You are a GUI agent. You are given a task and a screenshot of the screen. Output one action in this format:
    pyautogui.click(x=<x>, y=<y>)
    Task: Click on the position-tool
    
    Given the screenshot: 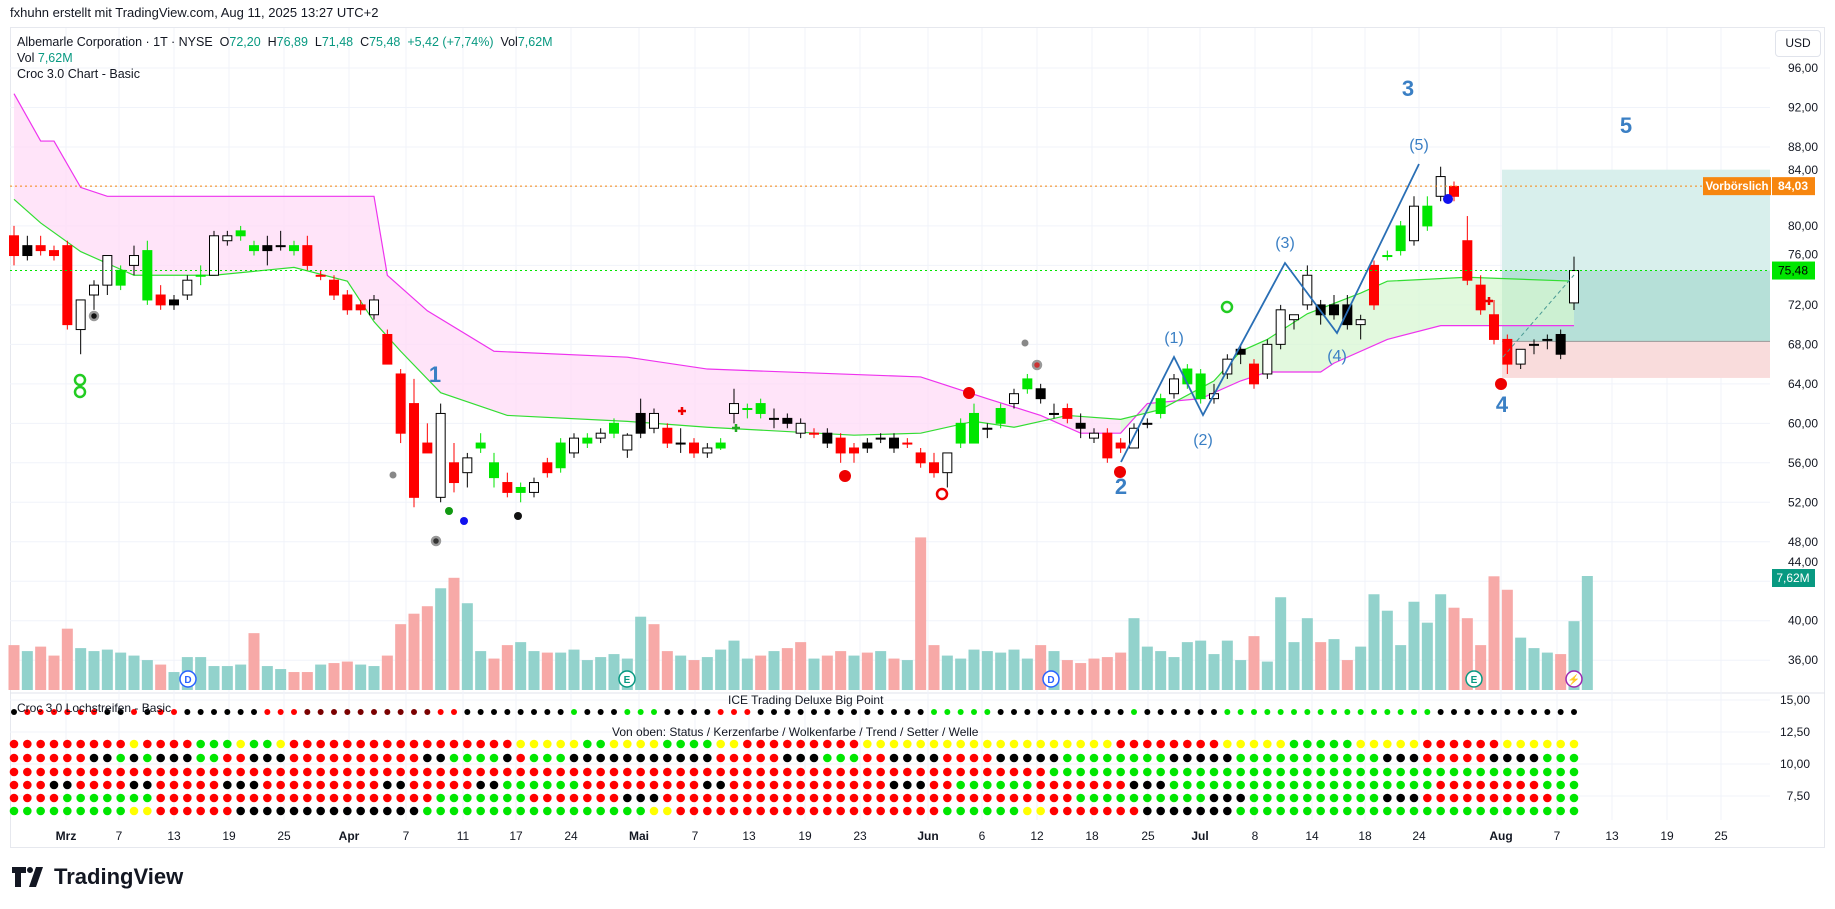 What is the action you would take?
    pyautogui.click(x=1636, y=273)
    